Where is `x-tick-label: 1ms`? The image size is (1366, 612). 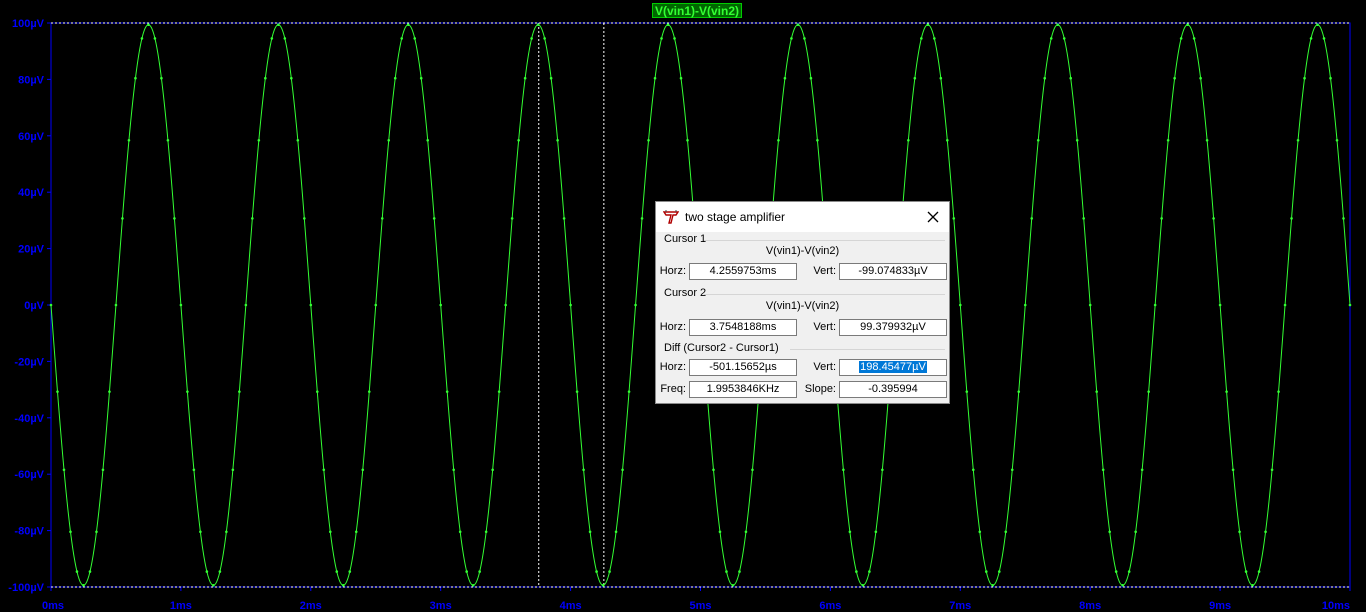
x-tick-label: 1ms is located at coordinates (181, 606).